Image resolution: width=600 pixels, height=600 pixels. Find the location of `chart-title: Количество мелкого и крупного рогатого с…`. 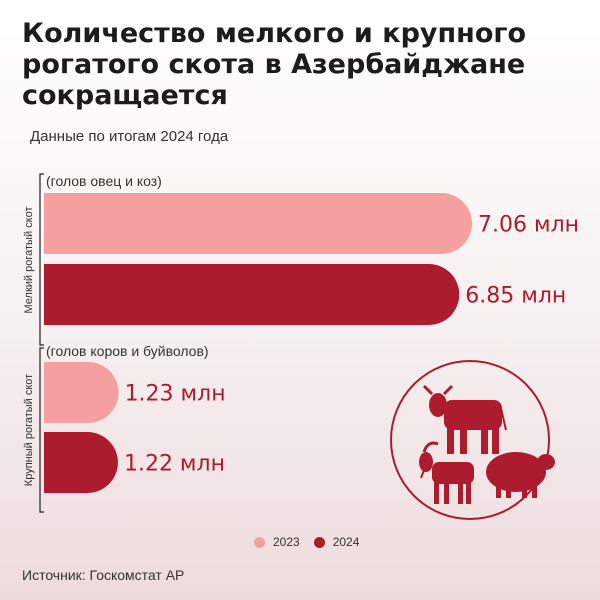

chart-title: Количество мелкого и крупного рогатого с… is located at coordinates (274, 64).